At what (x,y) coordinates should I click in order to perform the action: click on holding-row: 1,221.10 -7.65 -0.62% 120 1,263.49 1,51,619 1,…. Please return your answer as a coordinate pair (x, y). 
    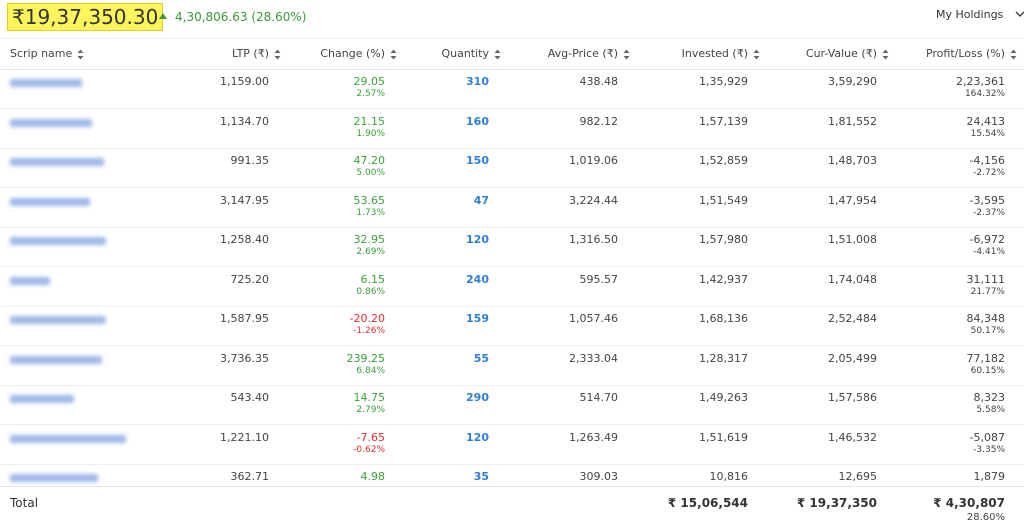
    Looking at the image, I should click on (512, 445).